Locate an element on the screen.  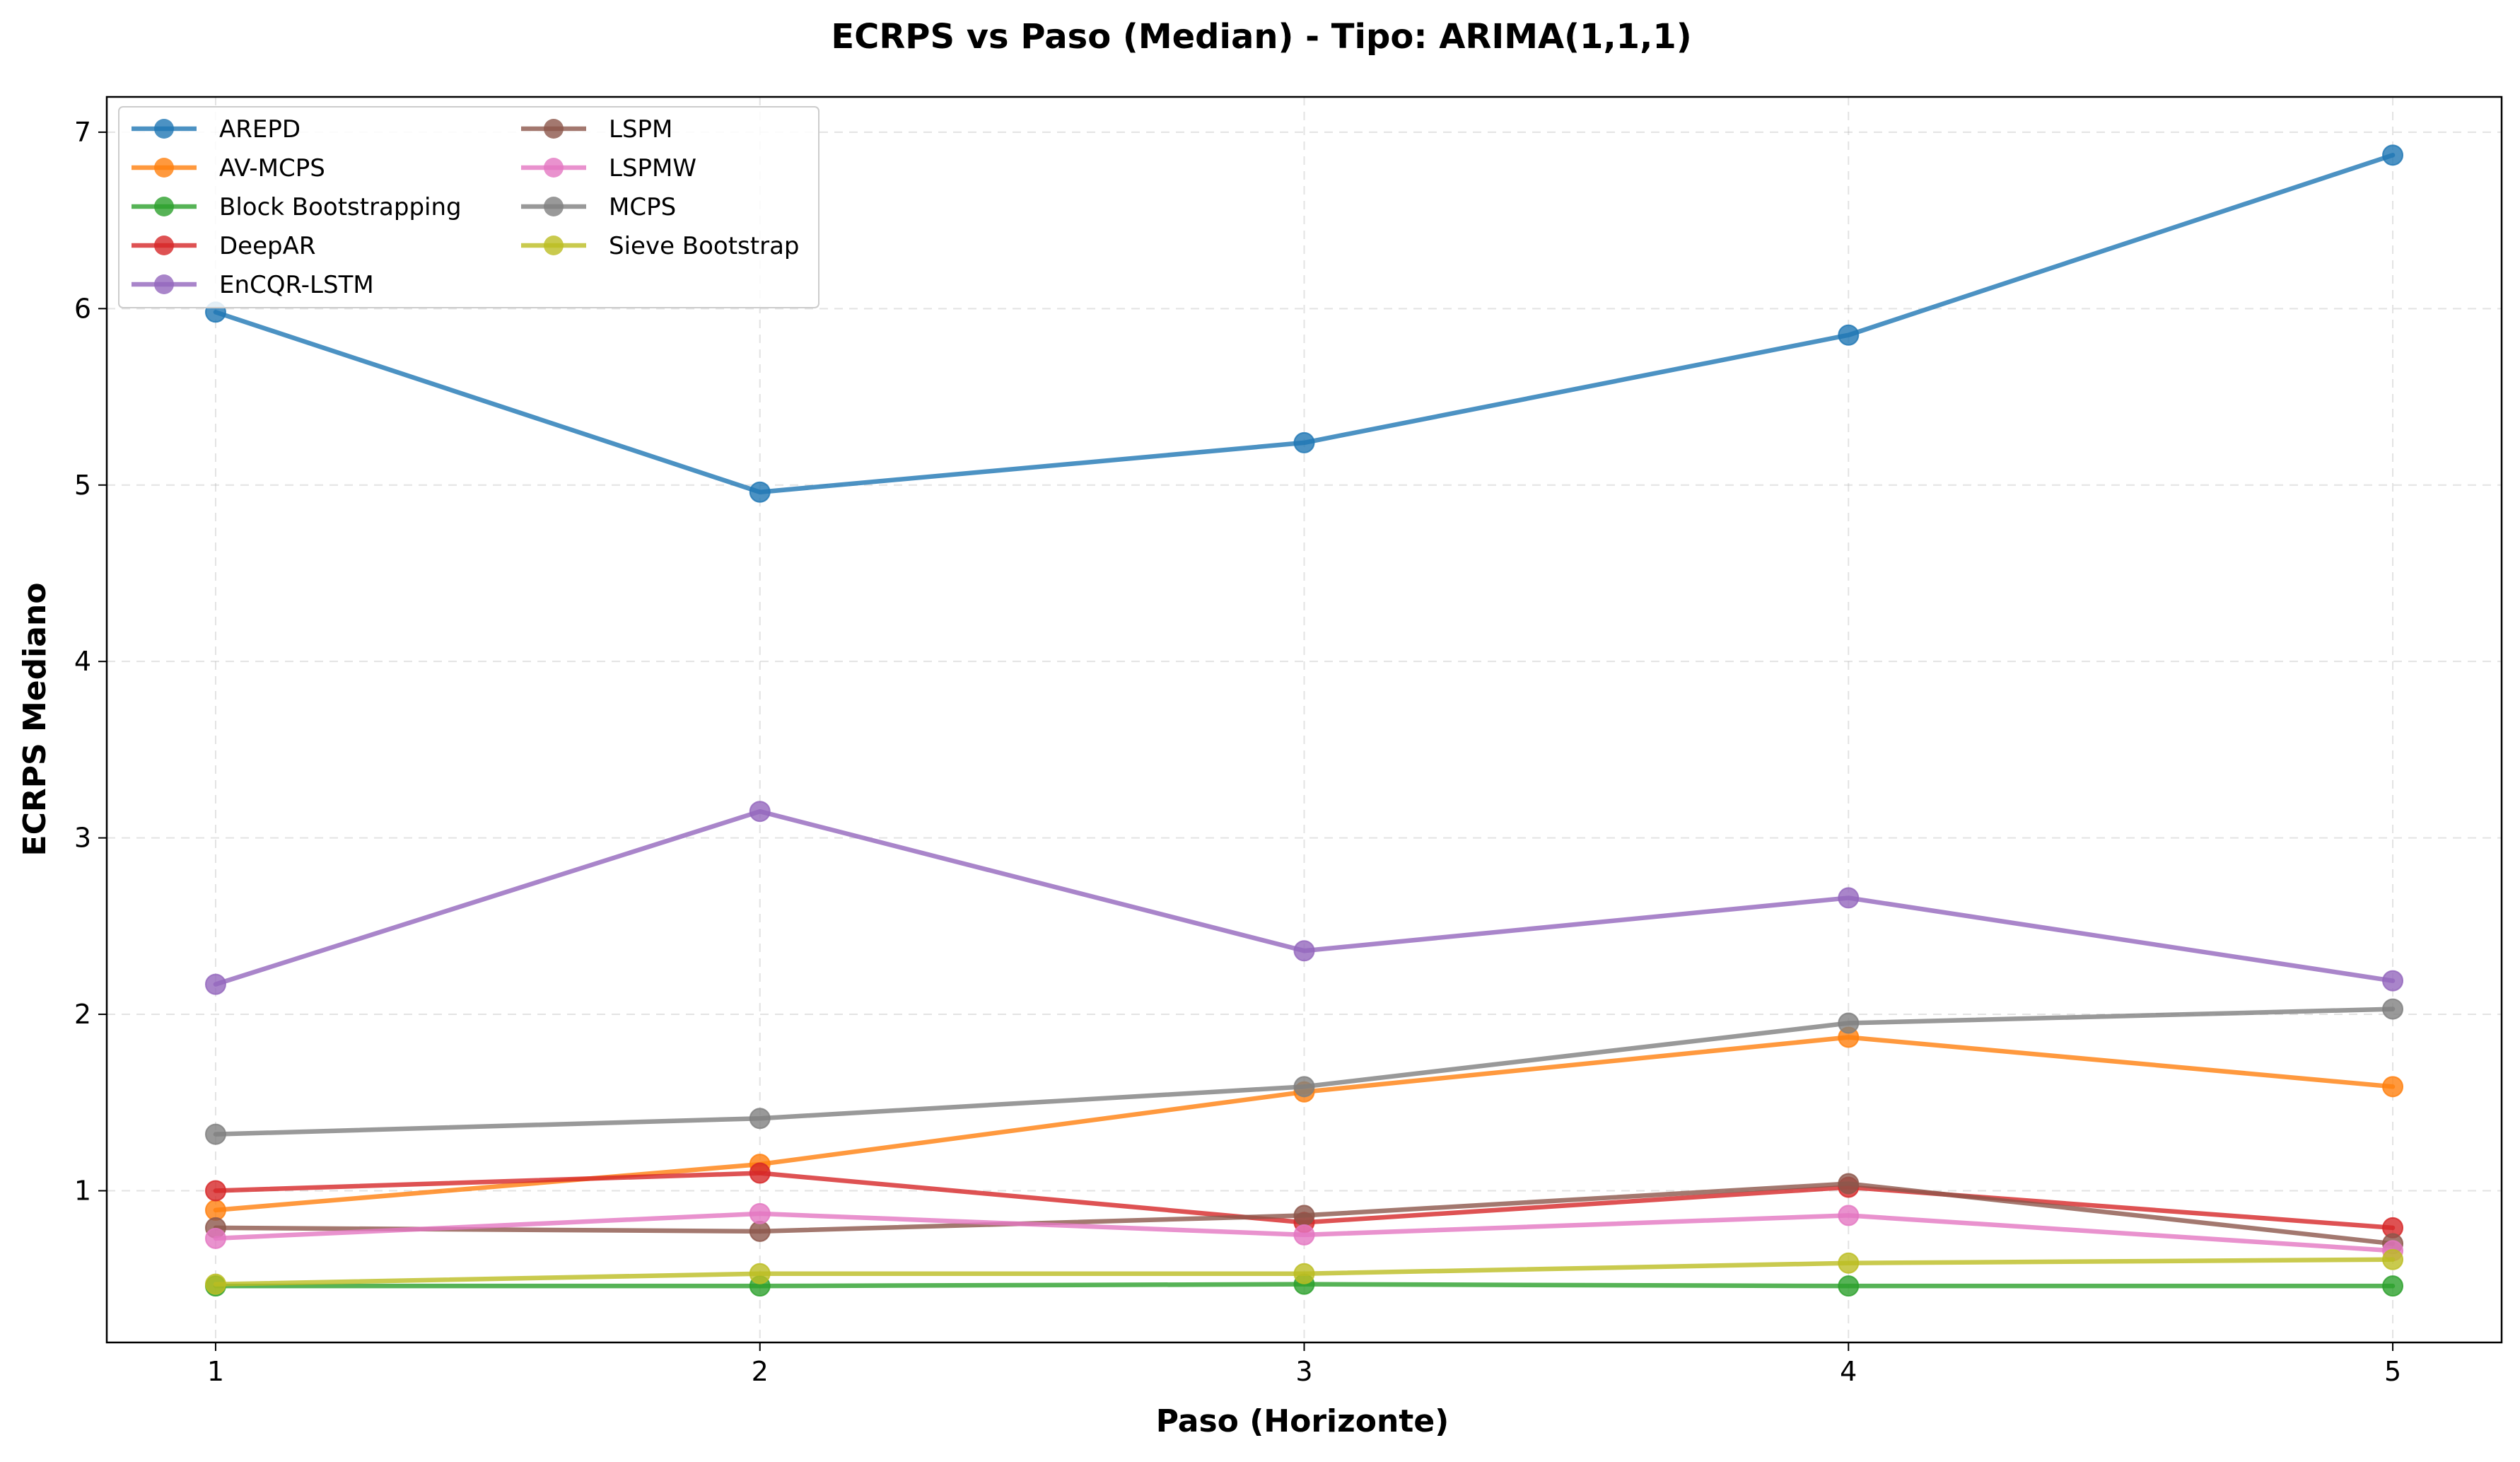
y-tick-label: 3 is located at coordinates (82, 838).